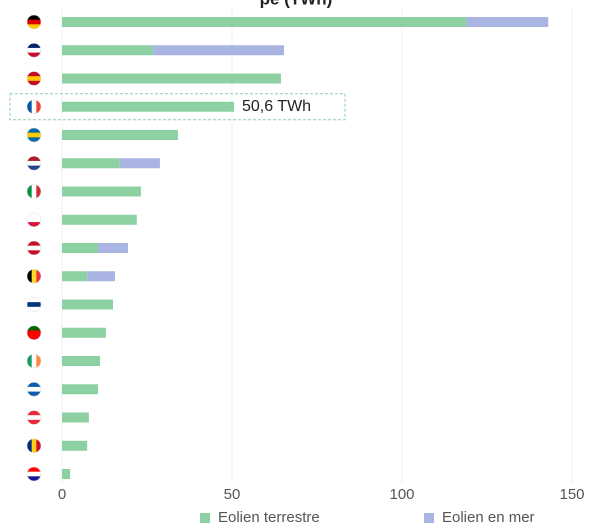  I want to click on x-tick-label: 100, so click(401, 494).